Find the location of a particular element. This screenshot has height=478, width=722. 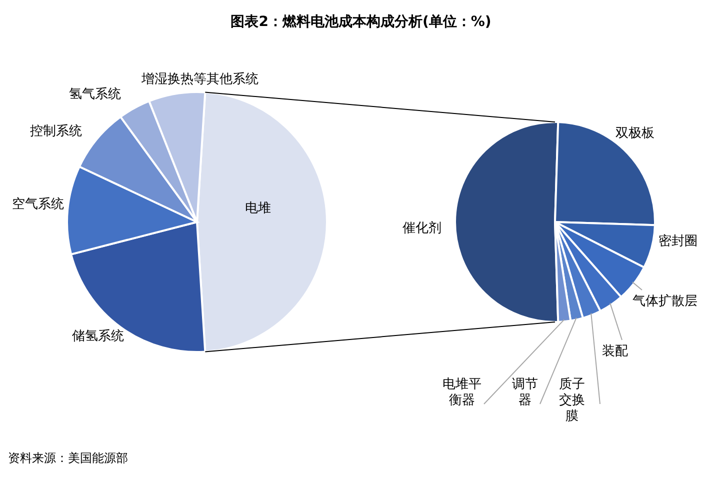

slice-label: 电堆平衡器 is located at coordinates (462, 392).